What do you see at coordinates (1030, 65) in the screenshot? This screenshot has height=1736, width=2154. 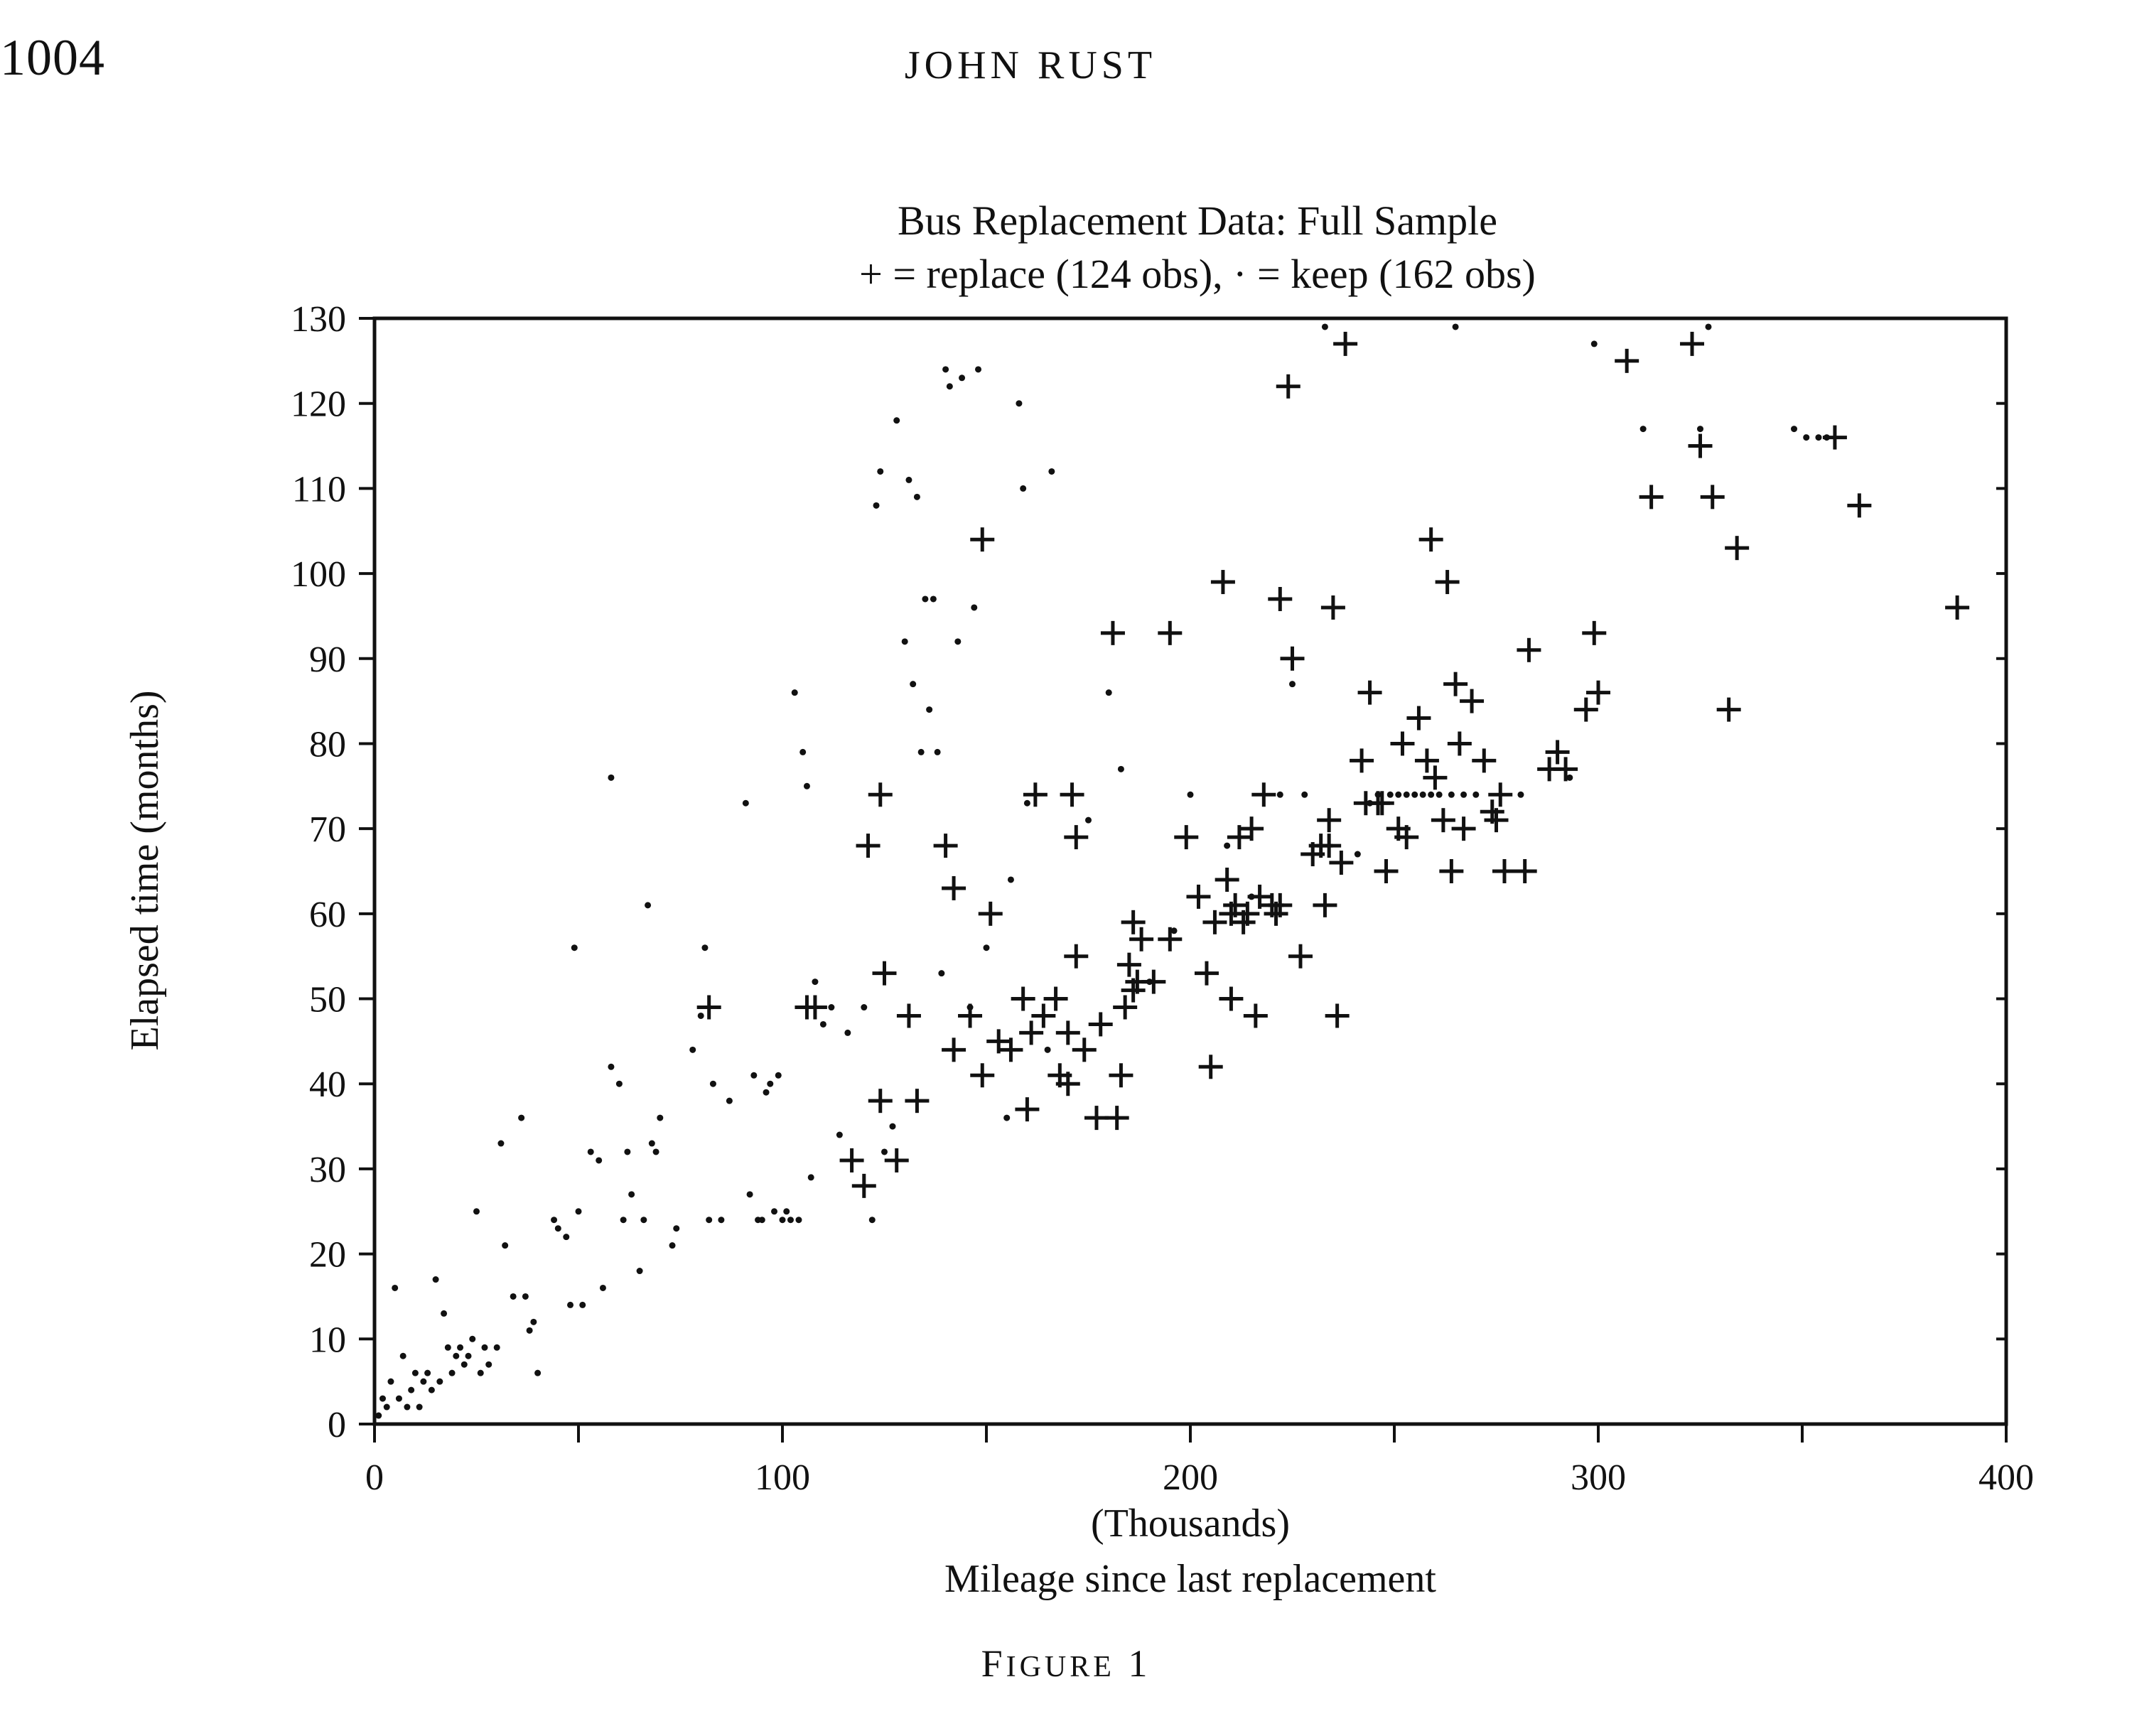 I see `running-head-author: JOHN RUST` at bounding box center [1030, 65].